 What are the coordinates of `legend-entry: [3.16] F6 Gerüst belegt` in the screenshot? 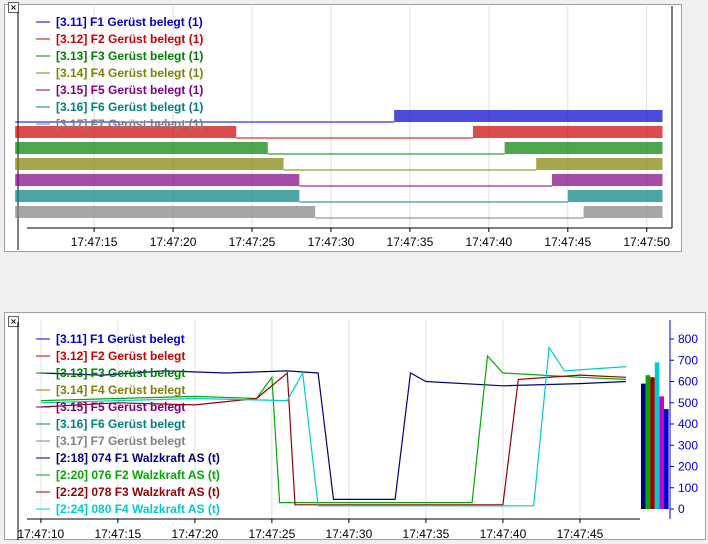 It's located at (120, 424).